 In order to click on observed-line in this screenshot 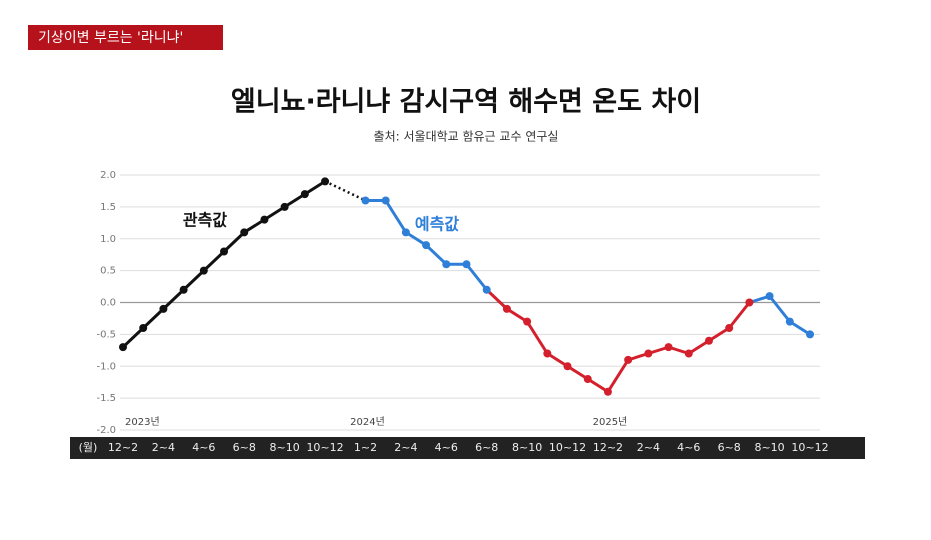, I will do `click(223, 264)`.